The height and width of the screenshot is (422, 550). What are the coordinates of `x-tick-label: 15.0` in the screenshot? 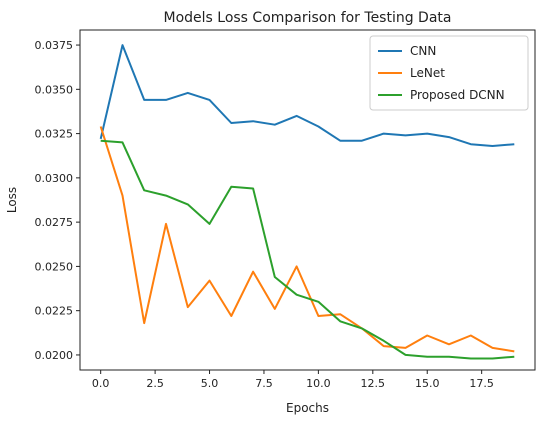 It's located at (427, 383).